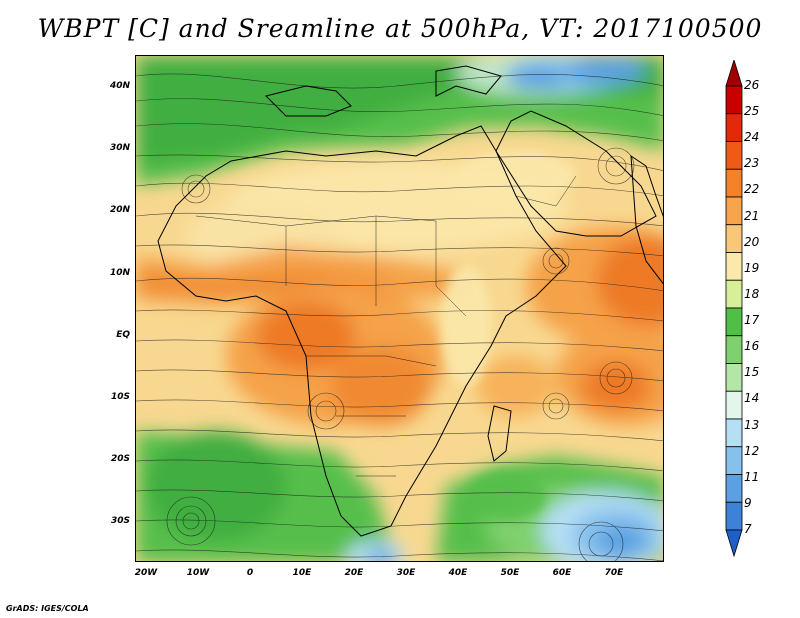 Image resolution: width=800 pixels, height=618 pixels. Describe the element at coordinates (734, 543) in the screenshot. I see `colorbar-arrow-bottom` at that location.